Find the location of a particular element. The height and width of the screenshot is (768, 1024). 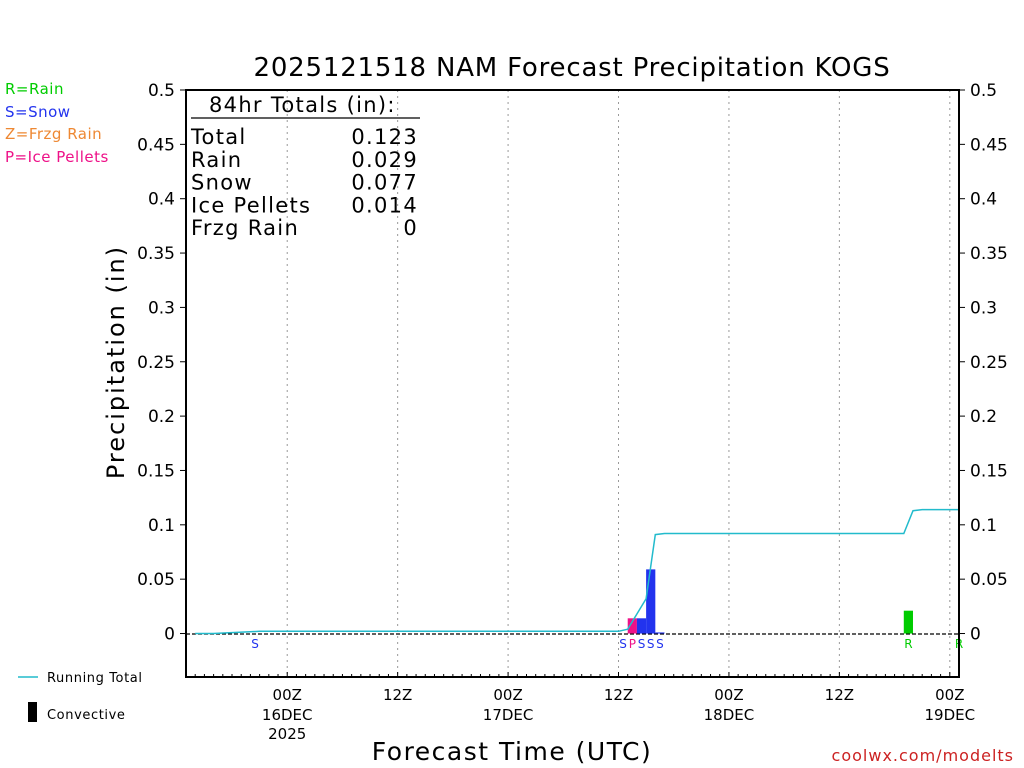

left-y-axis: 0 0.05 0.1 0.15 0.2 0.25 0.3 0.35 0.4 0.45 0.5 is located at coordinates (161, 363).